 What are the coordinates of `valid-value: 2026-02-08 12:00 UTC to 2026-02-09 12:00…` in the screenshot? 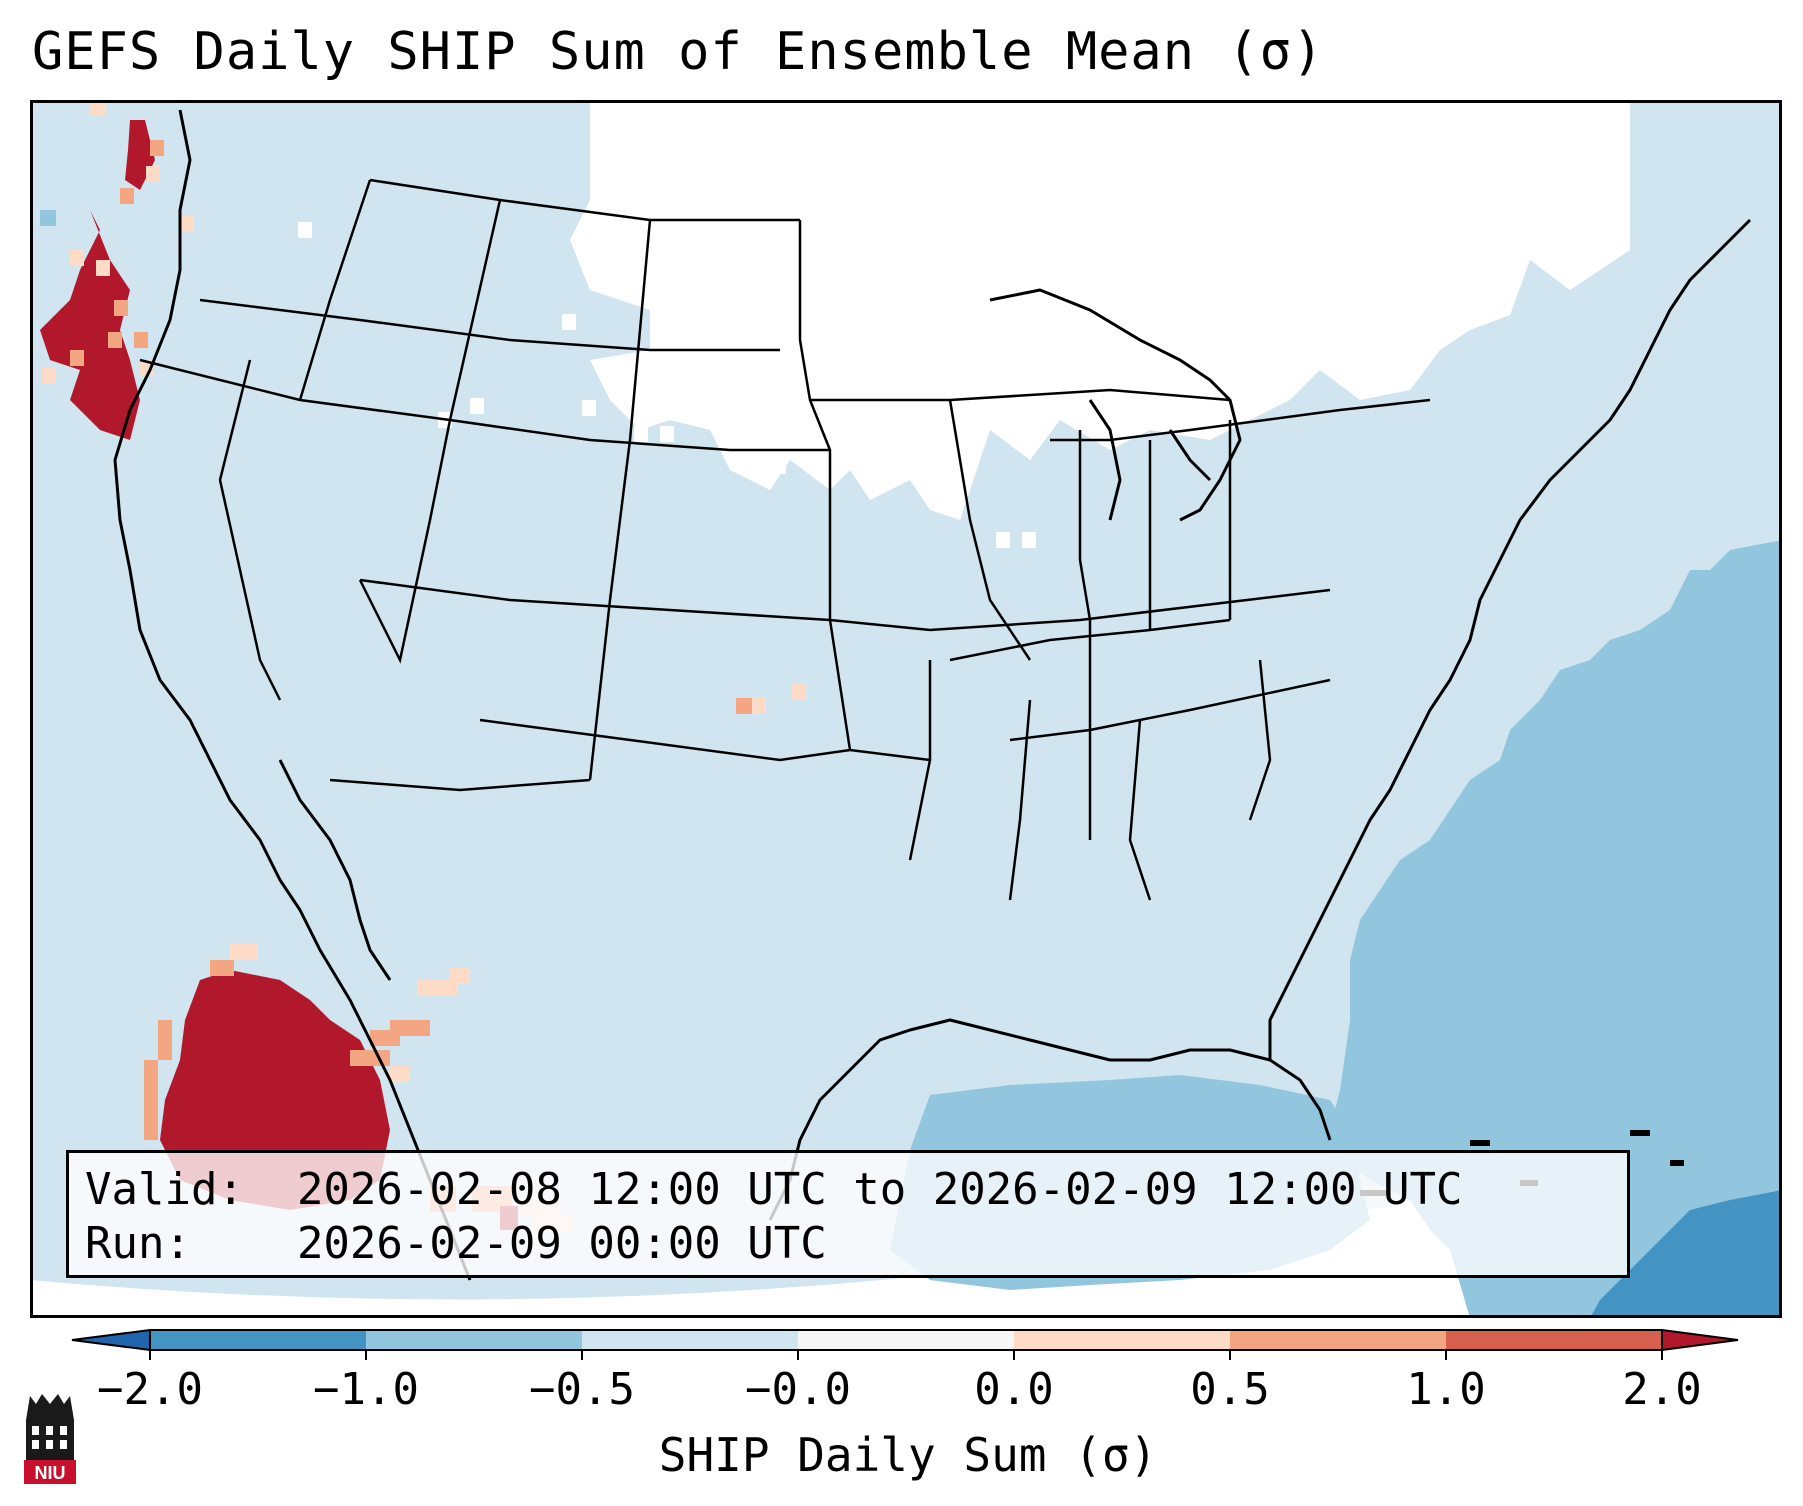 It's located at (879, 1189).